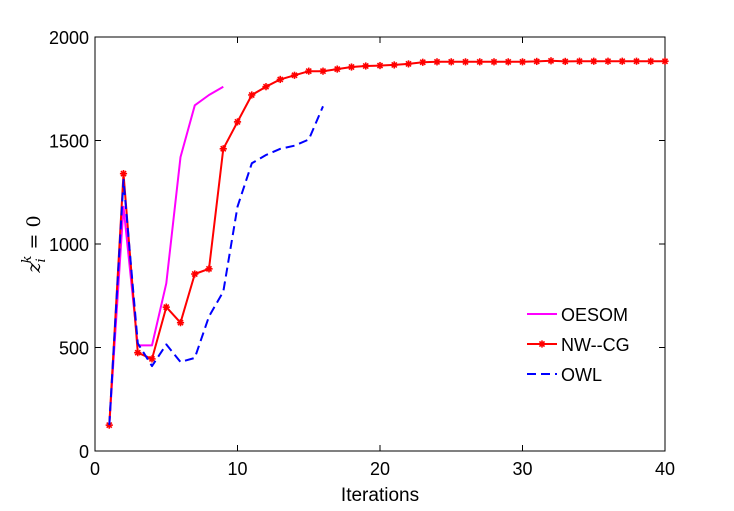  Describe the element at coordinates (522, 469) in the screenshot. I see `x-tick-label: 30` at that location.